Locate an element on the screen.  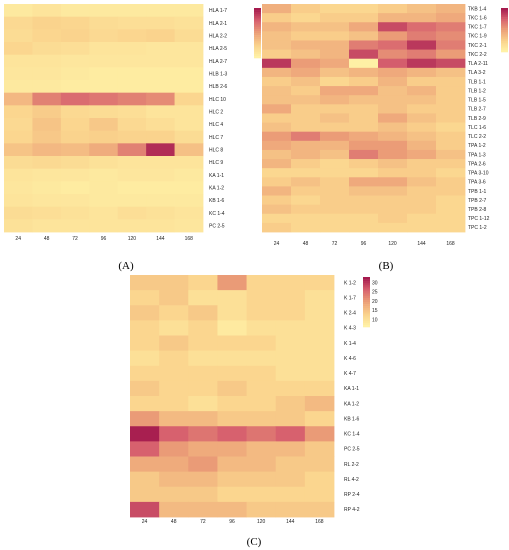
panel-label-a: (A) is located at coordinates (126, 266).